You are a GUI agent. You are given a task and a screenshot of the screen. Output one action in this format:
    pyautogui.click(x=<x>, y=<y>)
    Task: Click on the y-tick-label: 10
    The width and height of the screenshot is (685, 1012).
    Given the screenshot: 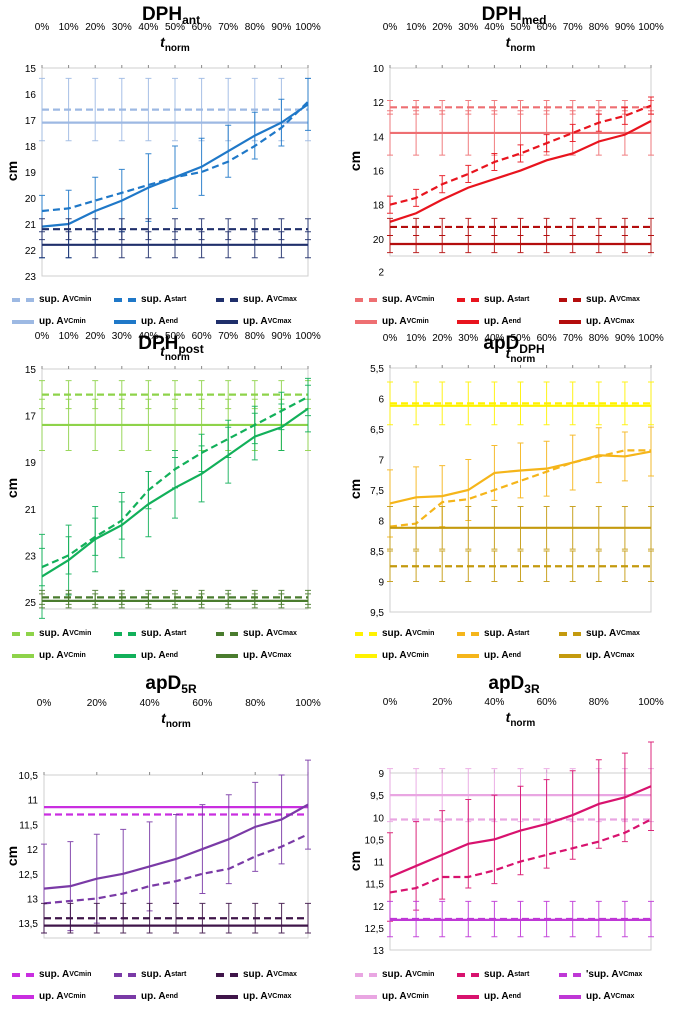 What is the action you would take?
    pyautogui.click(x=379, y=69)
    